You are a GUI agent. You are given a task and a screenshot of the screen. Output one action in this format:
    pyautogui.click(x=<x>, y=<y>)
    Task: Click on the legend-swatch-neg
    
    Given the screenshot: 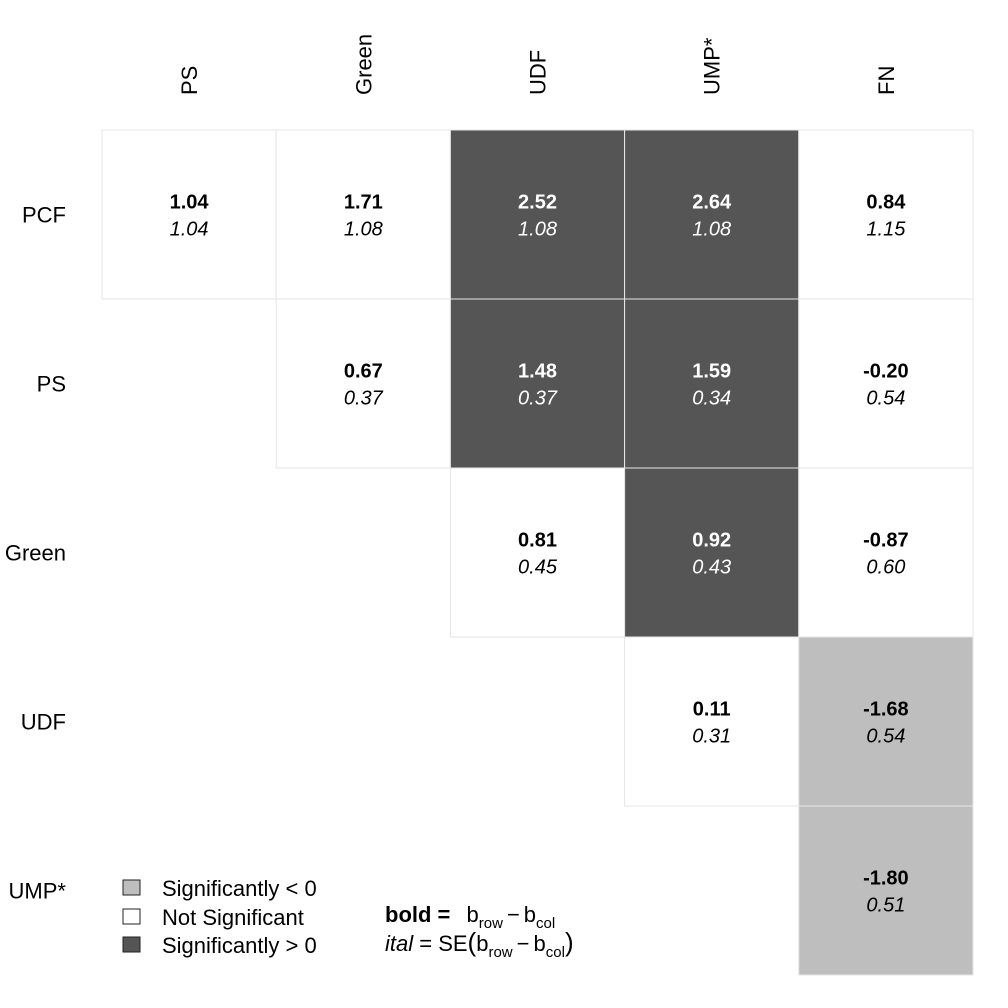 What is the action you would take?
    pyautogui.click(x=131, y=887)
    